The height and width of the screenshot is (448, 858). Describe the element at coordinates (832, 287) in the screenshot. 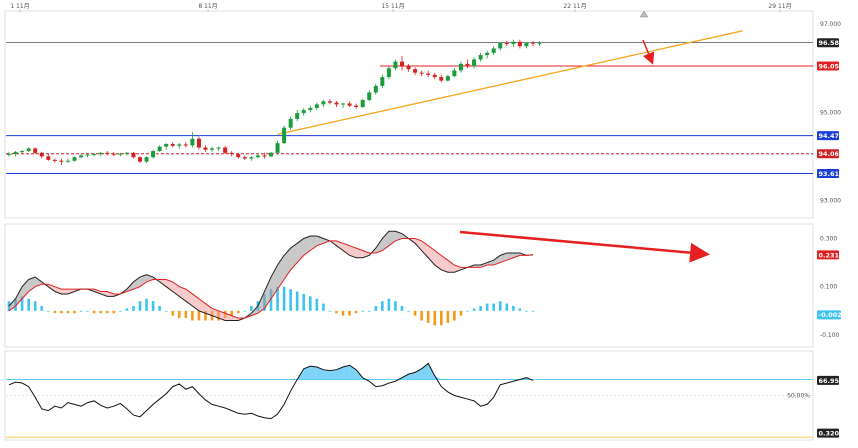

I see `macd-y-axis: 0.300 0.100 -0.100 0.2318 -0.0021` at that location.